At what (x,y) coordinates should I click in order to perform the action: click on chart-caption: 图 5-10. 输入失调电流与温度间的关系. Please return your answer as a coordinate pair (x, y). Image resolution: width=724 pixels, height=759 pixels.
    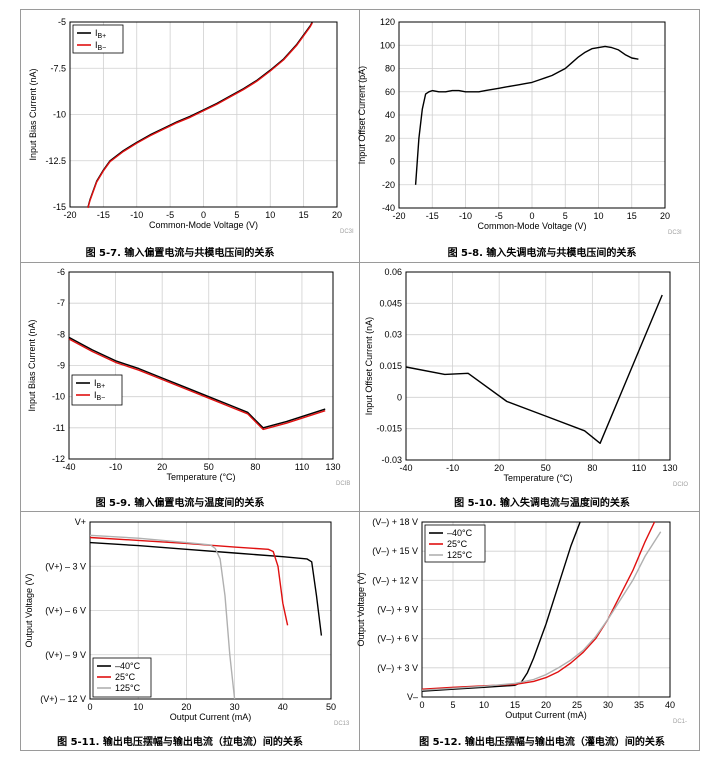
    Looking at the image, I should click on (542, 503).